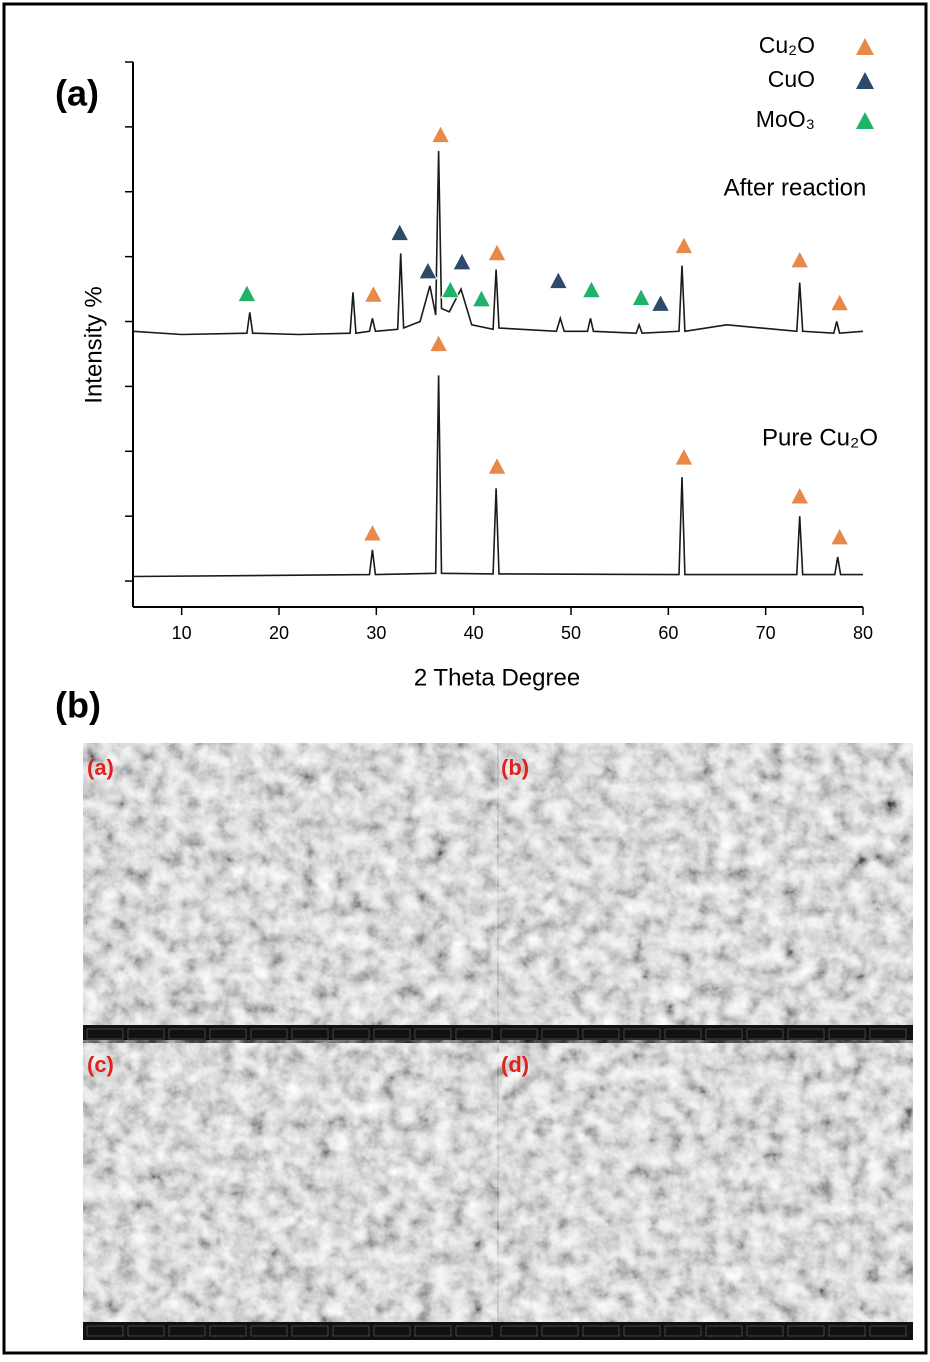 The image size is (930, 1362). What do you see at coordinates (668, 633) in the screenshot?
I see `x-tick-label: 60` at bounding box center [668, 633].